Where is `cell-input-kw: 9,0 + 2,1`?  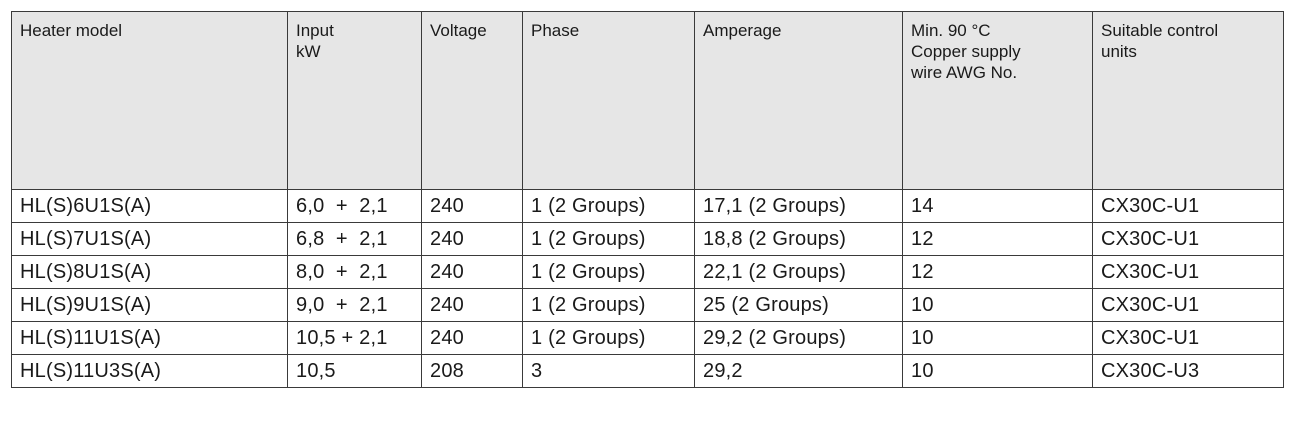
cell-input-kw: 9,0 + 2,1 is located at coordinates (354, 305).